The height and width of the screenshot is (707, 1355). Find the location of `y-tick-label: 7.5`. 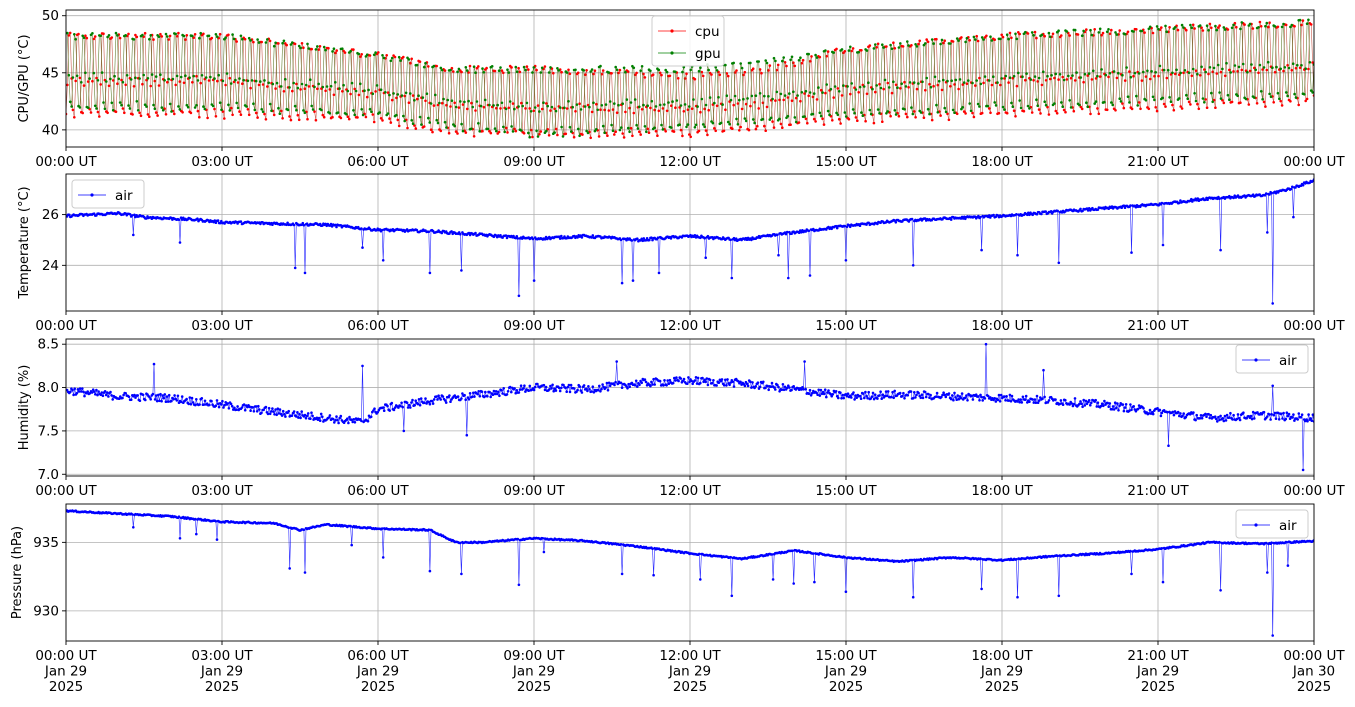

y-tick-label: 7.5 is located at coordinates (48, 431).